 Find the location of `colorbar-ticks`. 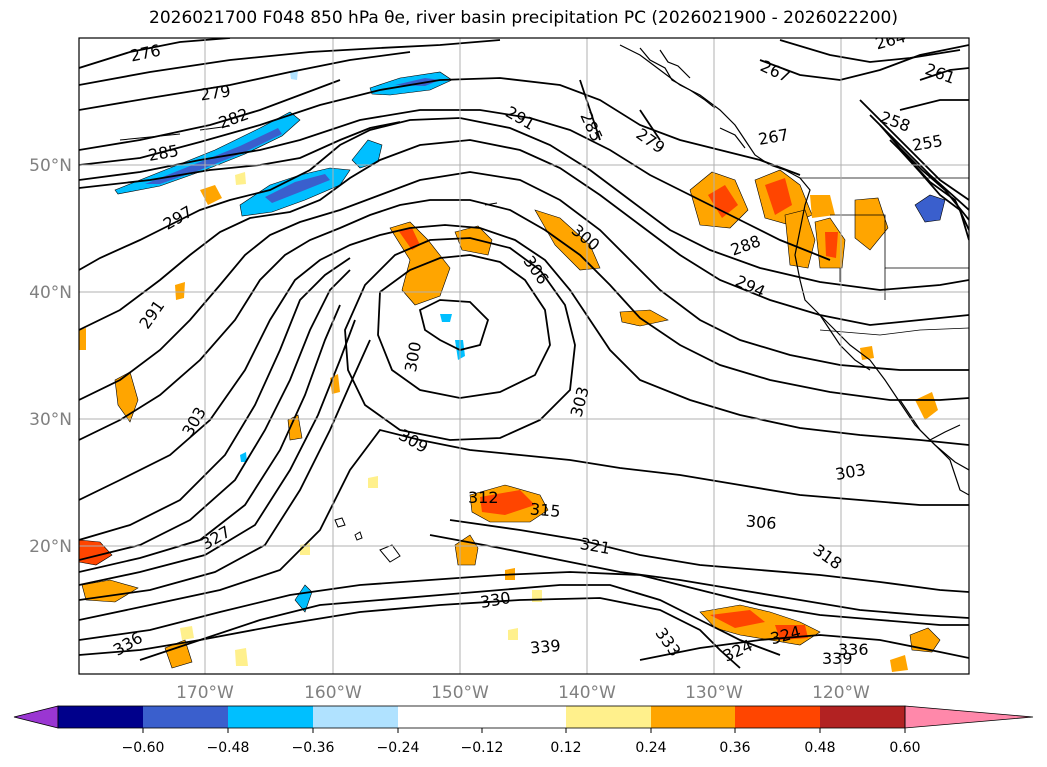

colorbar-ticks is located at coordinates (524, 730).